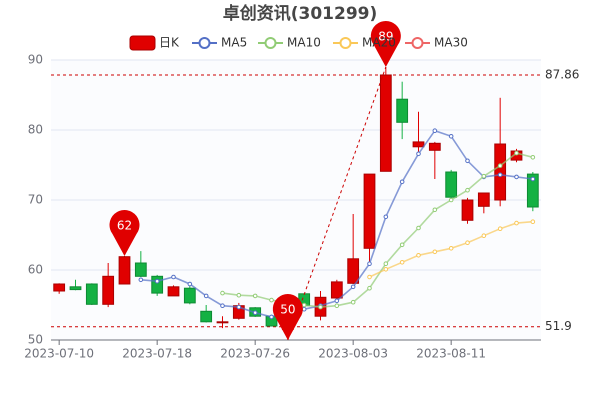  What do you see at coordinates (35, 340) in the screenshot?
I see `y-tick-label: 50` at bounding box center [35, 340].